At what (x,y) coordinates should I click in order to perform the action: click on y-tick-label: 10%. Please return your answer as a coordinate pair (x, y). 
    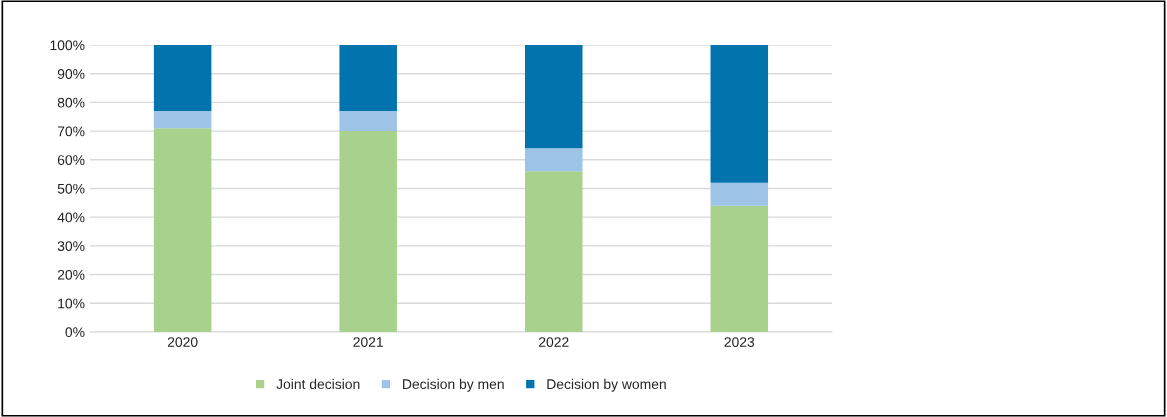
    Looking at the image, I should click on (71, 303).